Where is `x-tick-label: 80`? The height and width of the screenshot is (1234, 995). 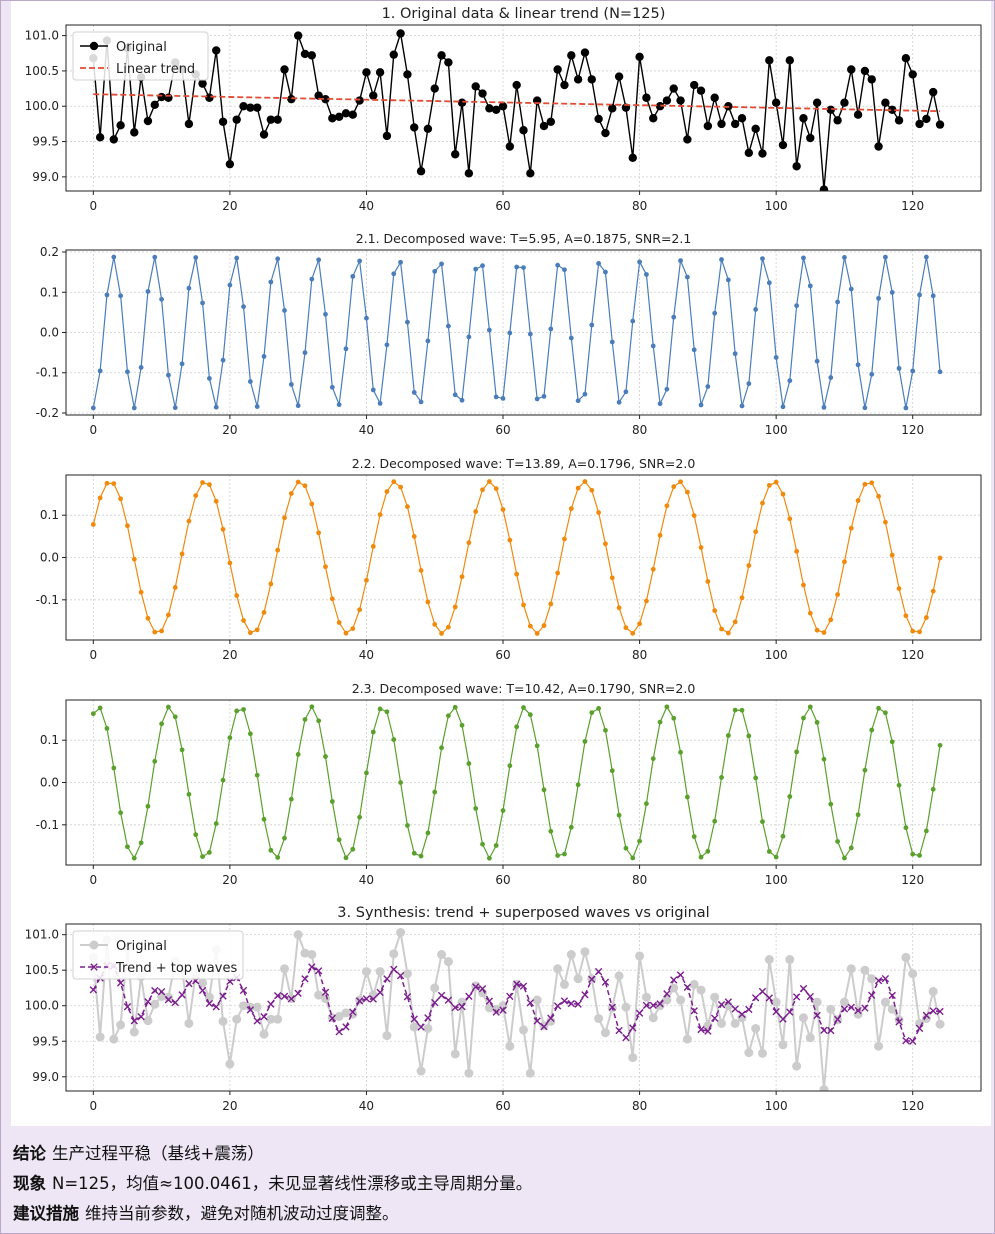
x-tick-label: 80 is located at coordinates (639, 880).